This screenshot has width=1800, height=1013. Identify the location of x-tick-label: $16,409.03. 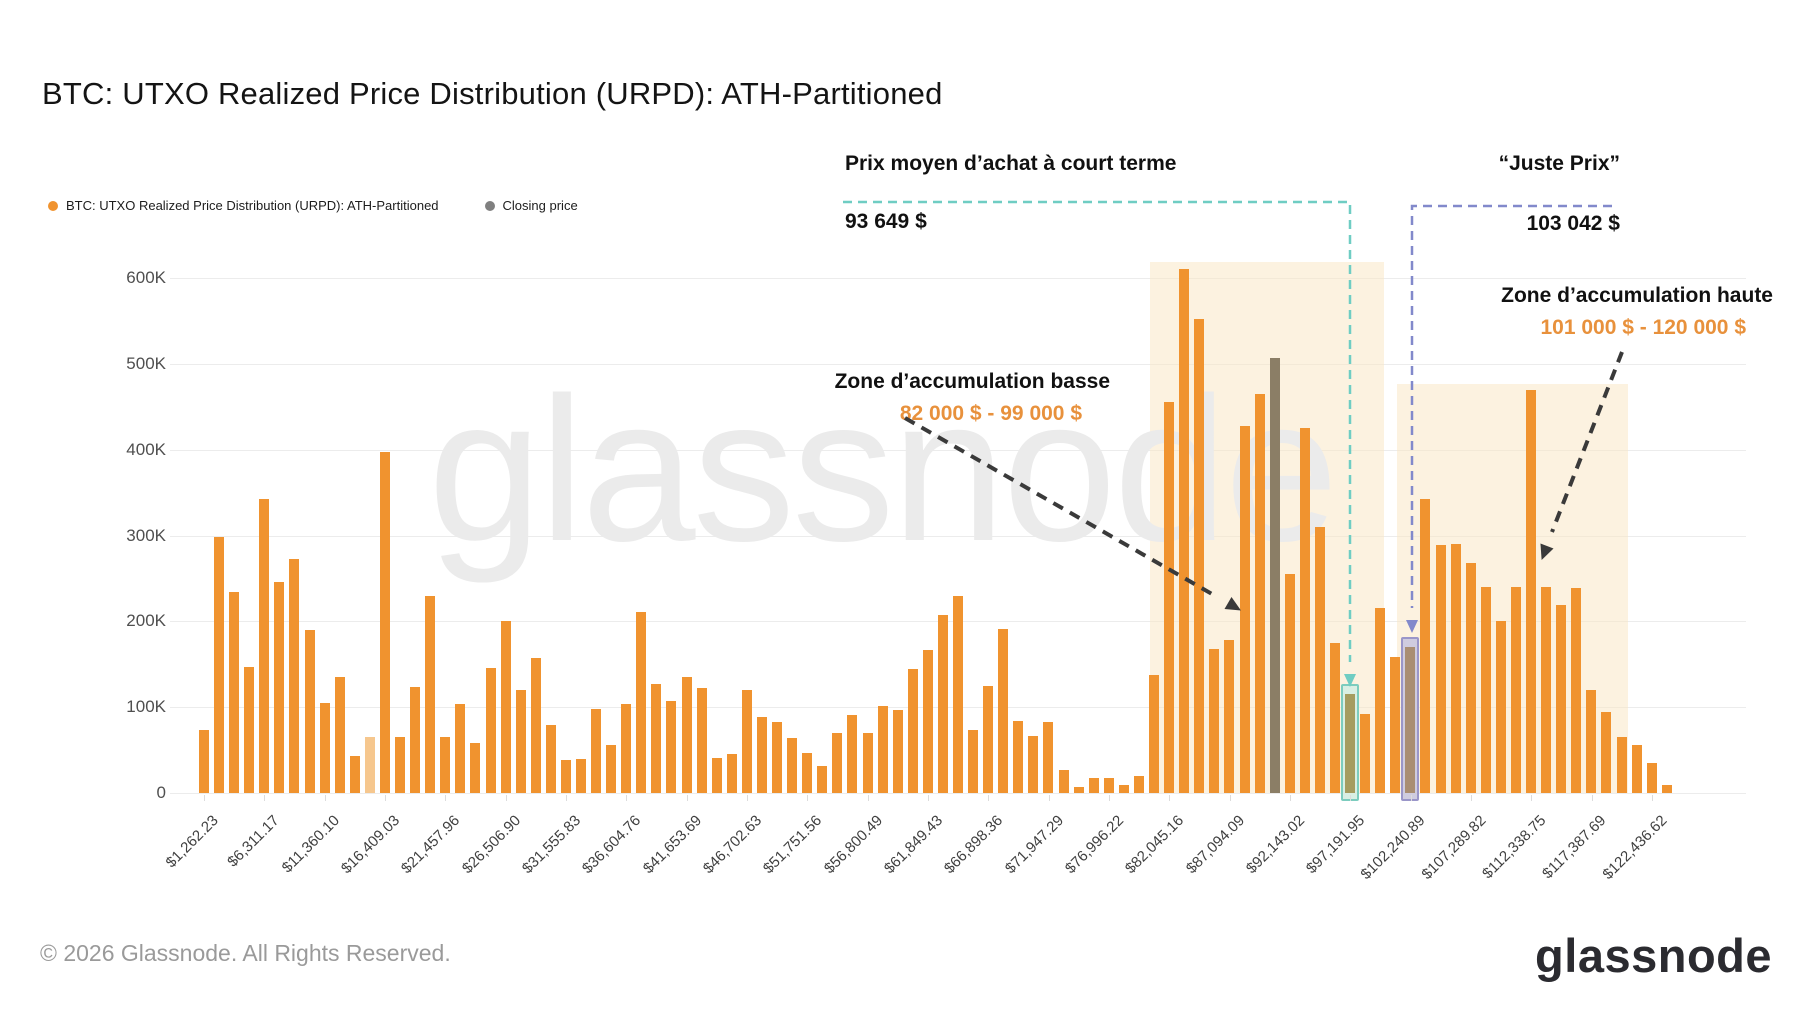
(370, 845).